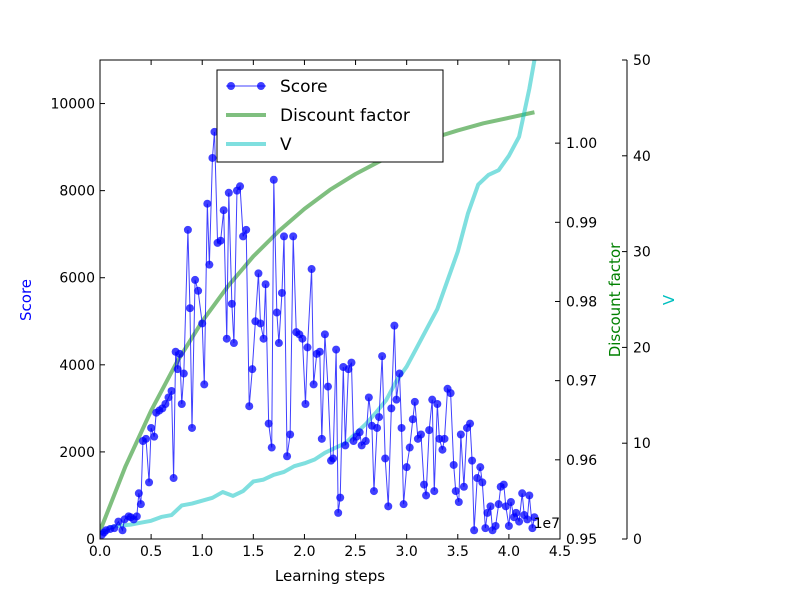 Image resolution: width=800 pixels, height=600 pixels. What do you see at coordinates (642, 157) in the screenshot?
I see `v-tick-label: 40` at bounding box center [642, 157].